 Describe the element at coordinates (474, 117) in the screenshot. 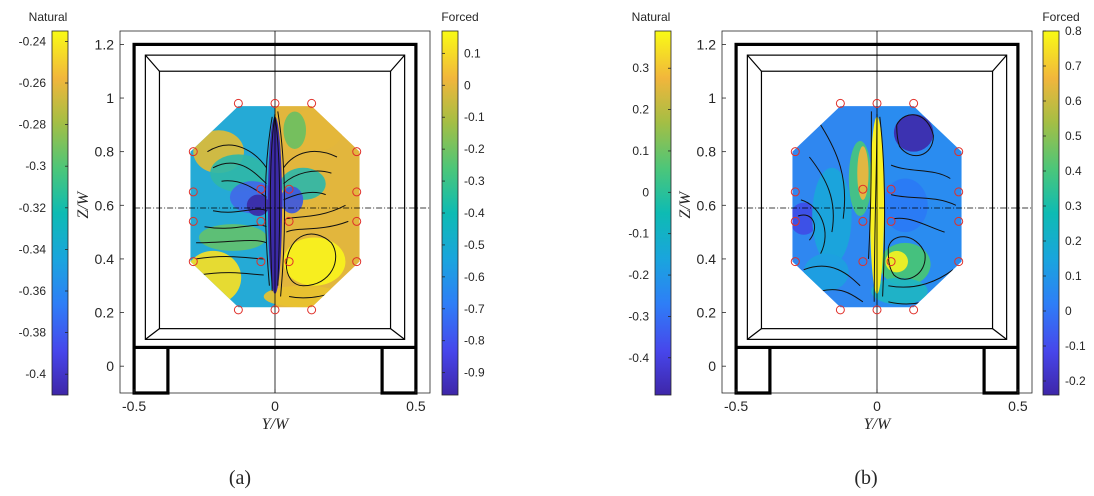

I see `colorbar-tick-label: -0.1` at that location.